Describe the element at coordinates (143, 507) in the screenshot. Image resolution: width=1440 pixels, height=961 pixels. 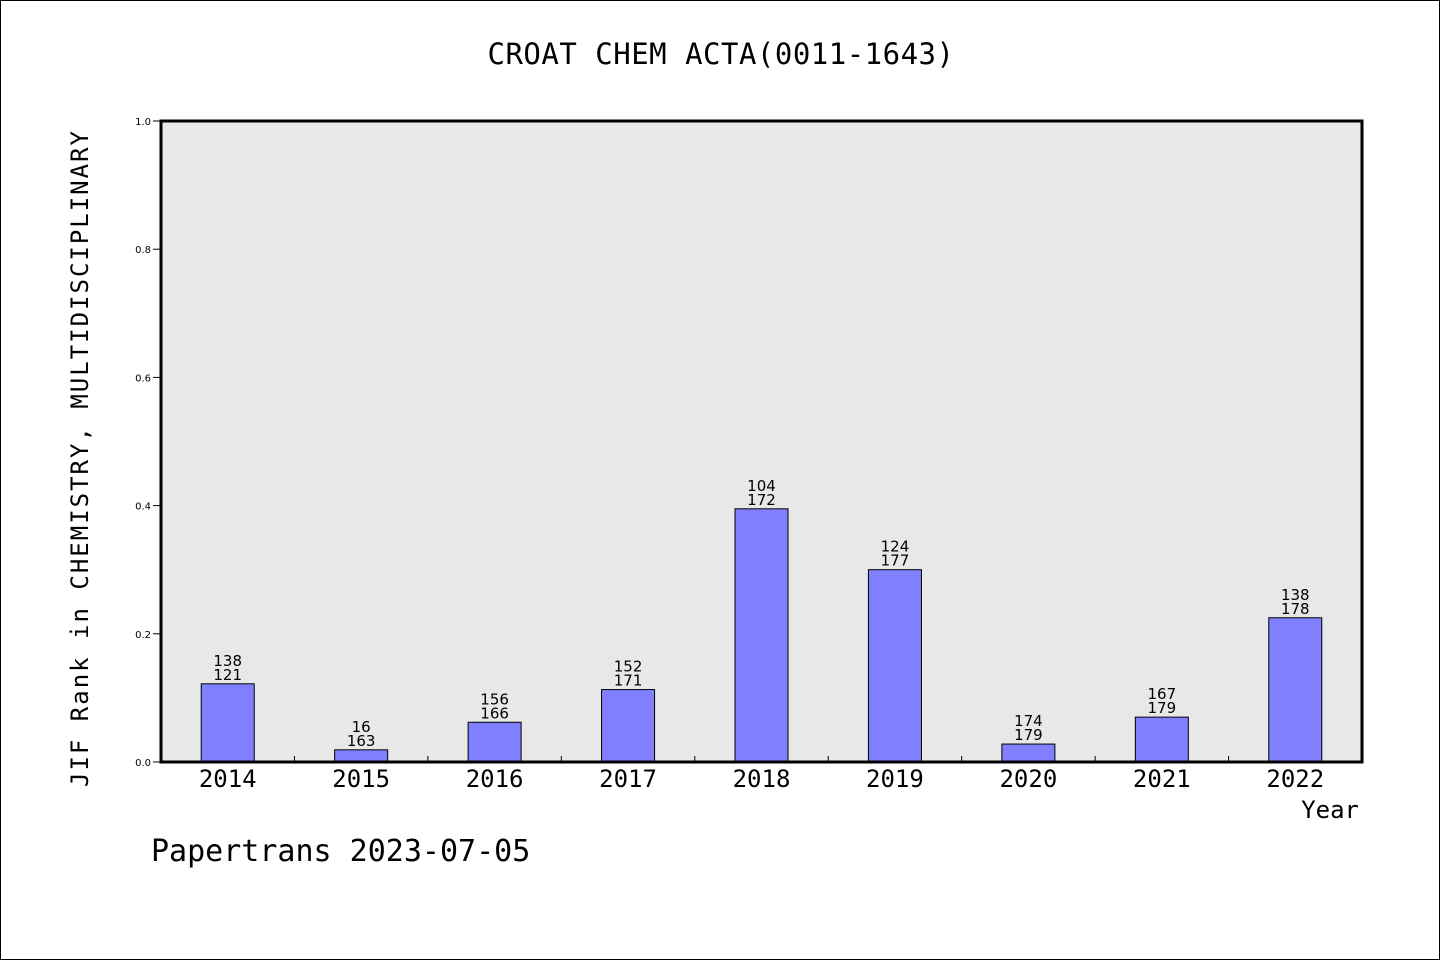
I see `y-tick-label: 0.4` at that location.